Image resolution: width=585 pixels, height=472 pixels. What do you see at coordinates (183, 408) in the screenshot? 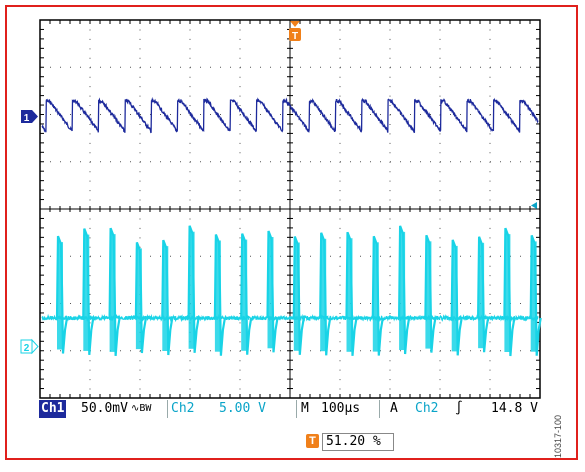
I see `ch2-label: Ch2` at bounding box center [183, 408].